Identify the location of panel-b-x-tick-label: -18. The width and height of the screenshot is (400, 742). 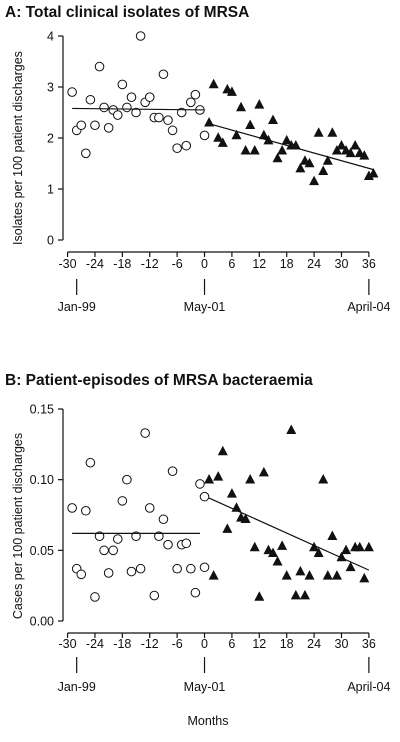
(122, 644).